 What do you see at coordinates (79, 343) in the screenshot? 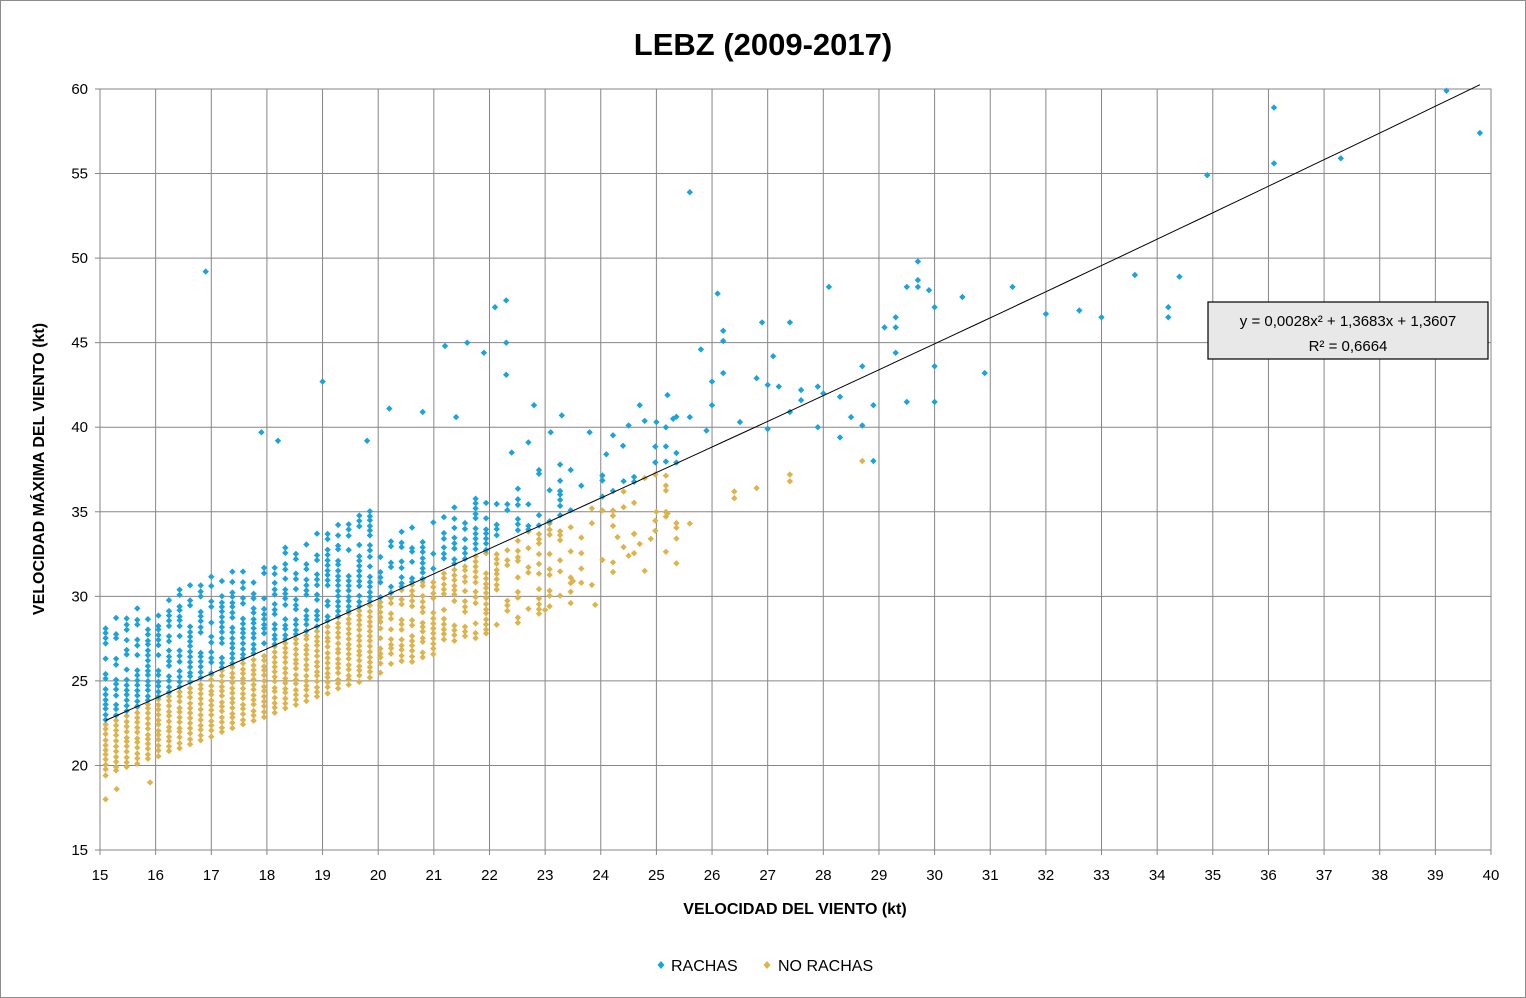
I see `y-tick-label: 45` at bounding box center [79, 343].